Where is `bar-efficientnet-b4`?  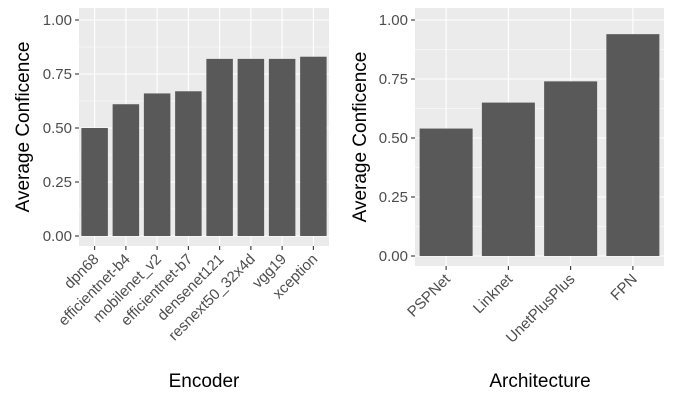
bar-efficientnet-b4 is located at coordinates (126, 170).